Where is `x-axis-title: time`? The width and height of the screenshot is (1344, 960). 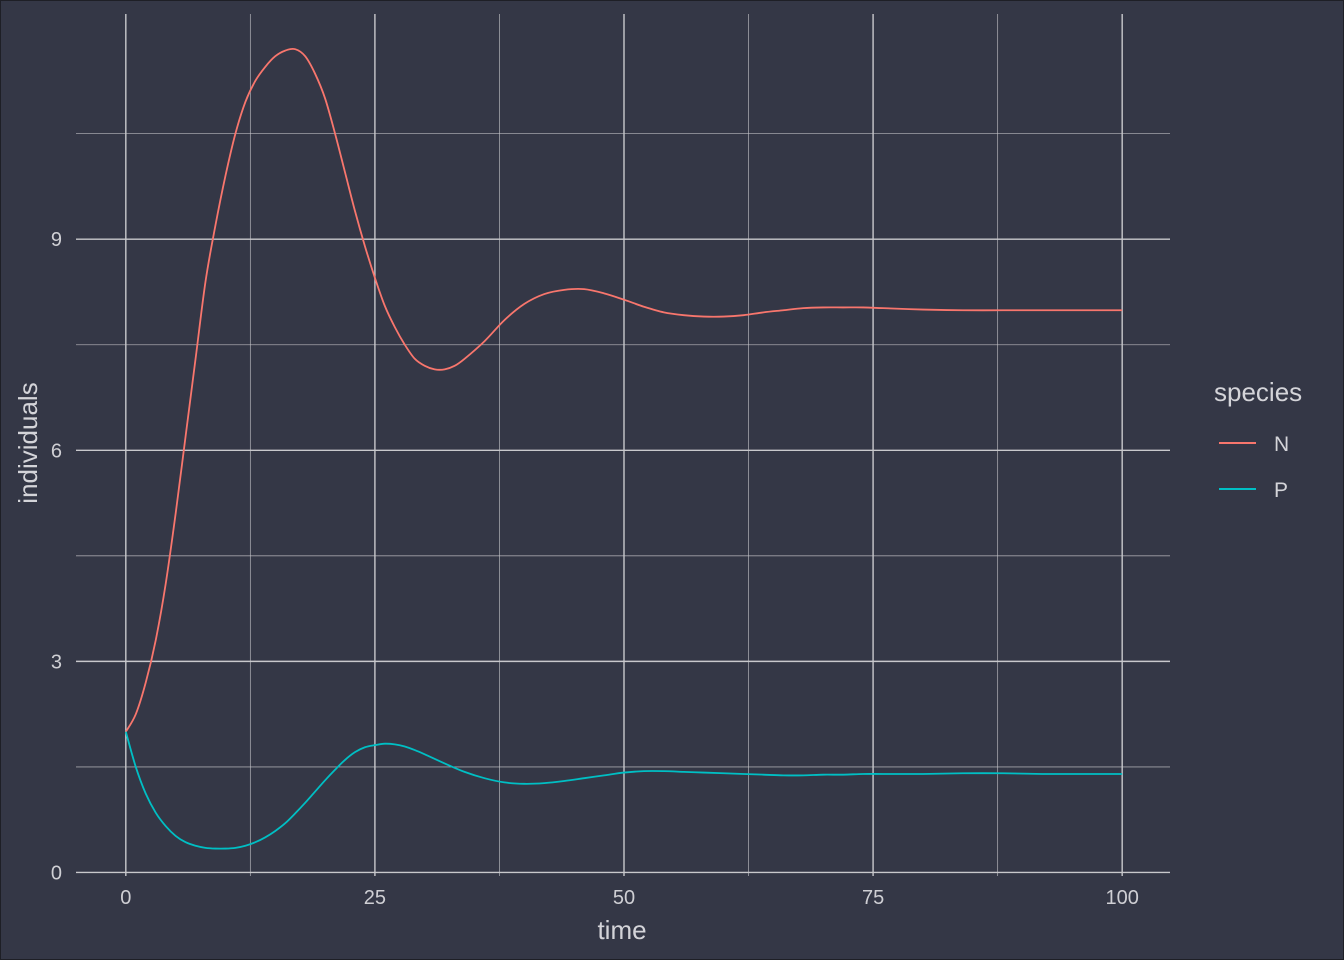
x-axis-title: time is located at coordinates (621, 930).